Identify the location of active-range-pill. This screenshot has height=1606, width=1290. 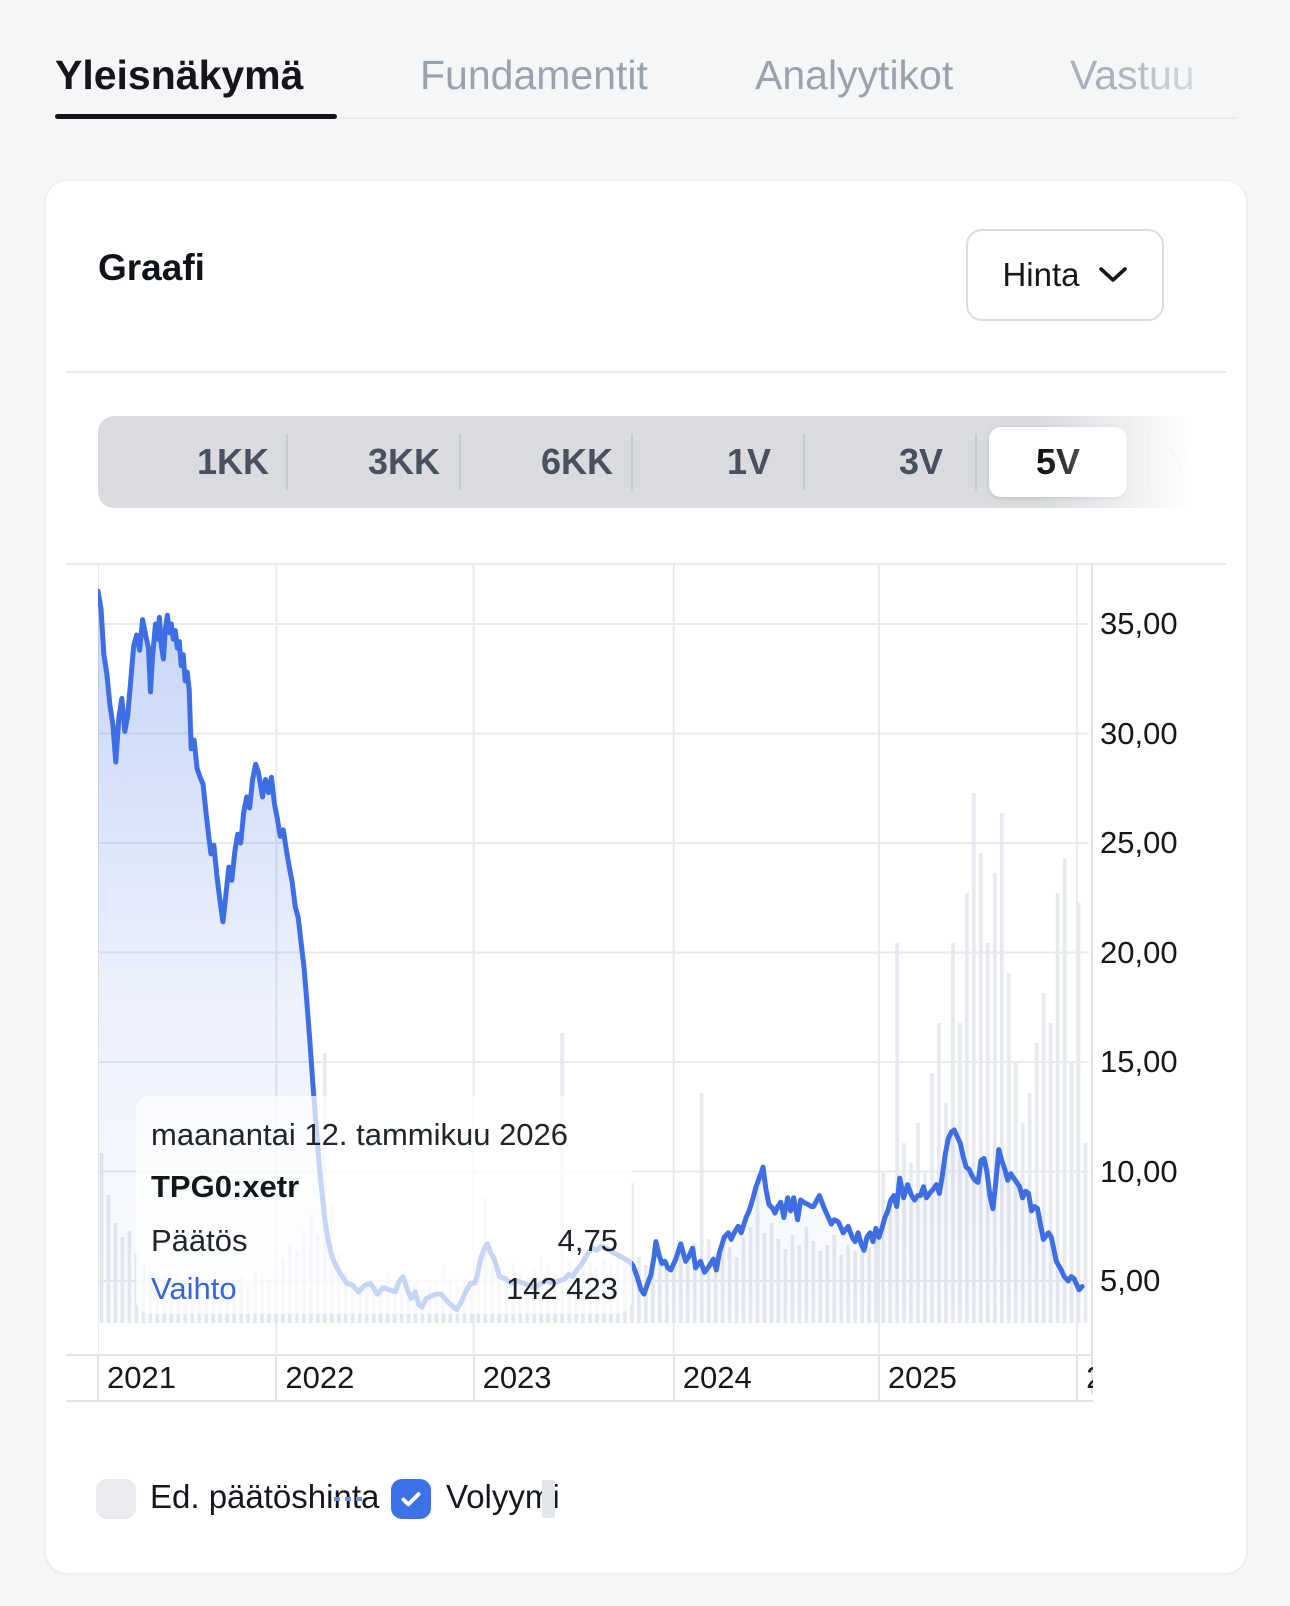
(1058, 462).